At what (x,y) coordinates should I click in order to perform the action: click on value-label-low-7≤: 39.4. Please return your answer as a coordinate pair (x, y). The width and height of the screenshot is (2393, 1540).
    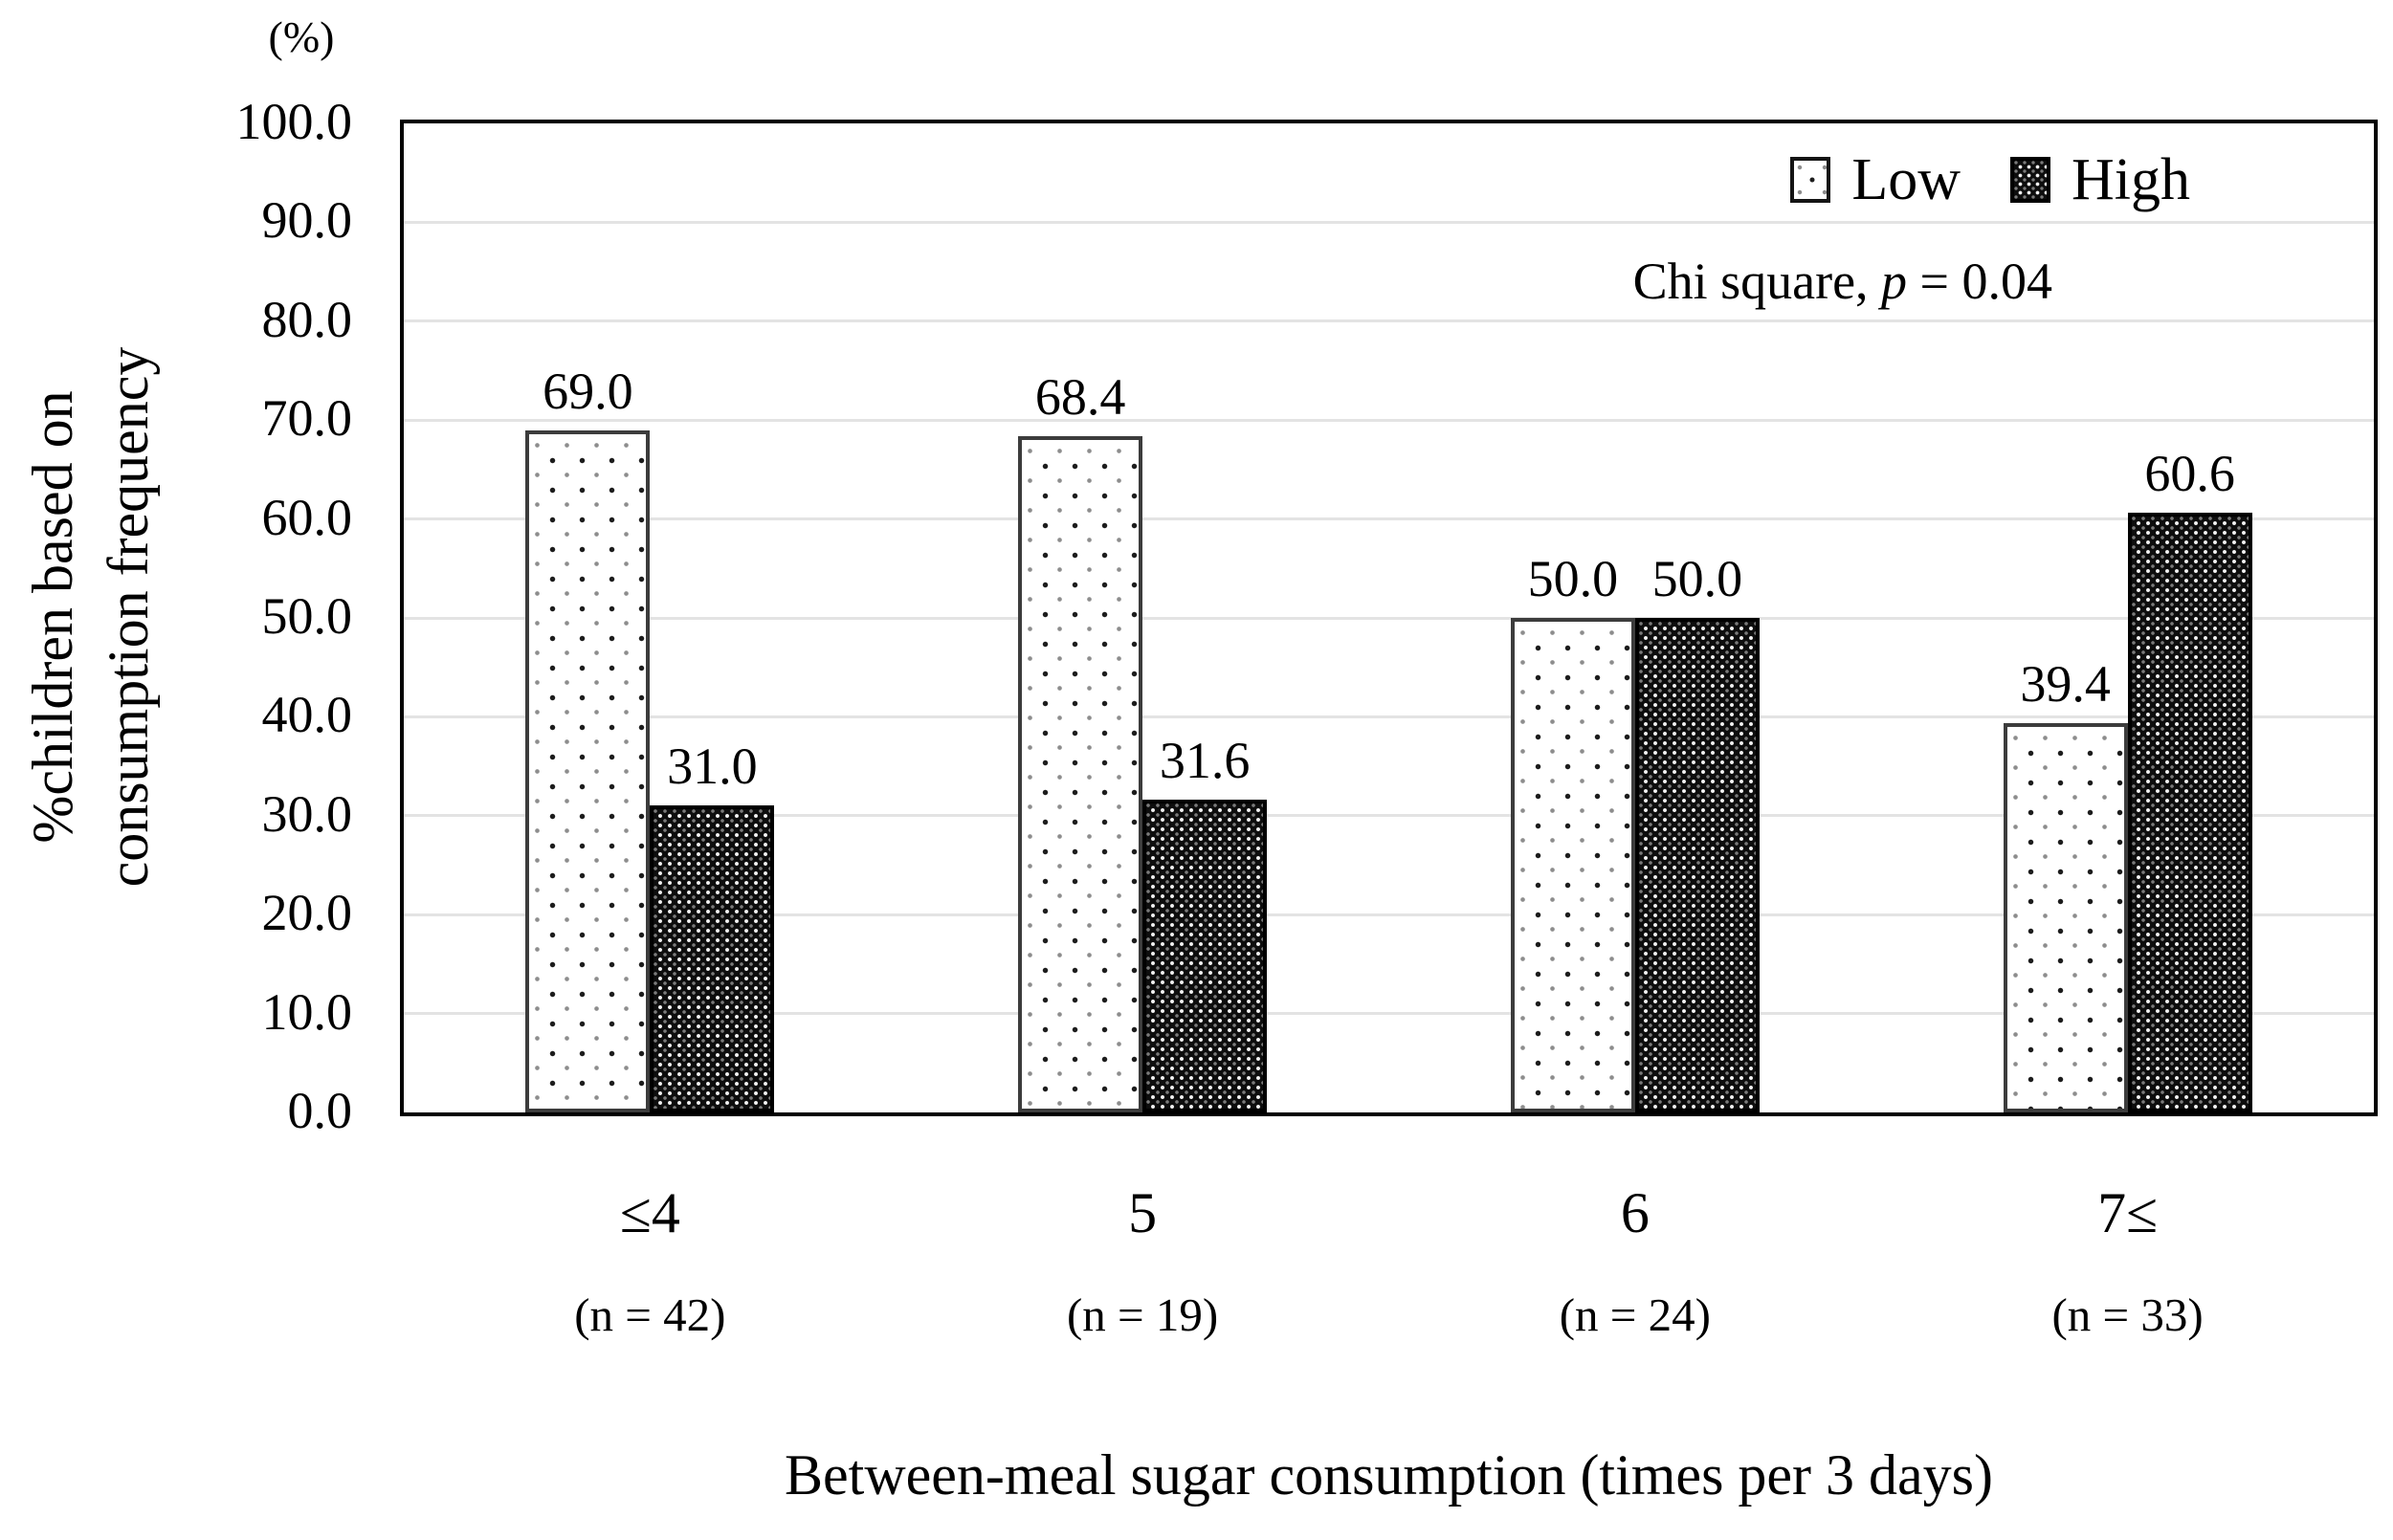
    Looking at the image, I should click on (2065, 683).